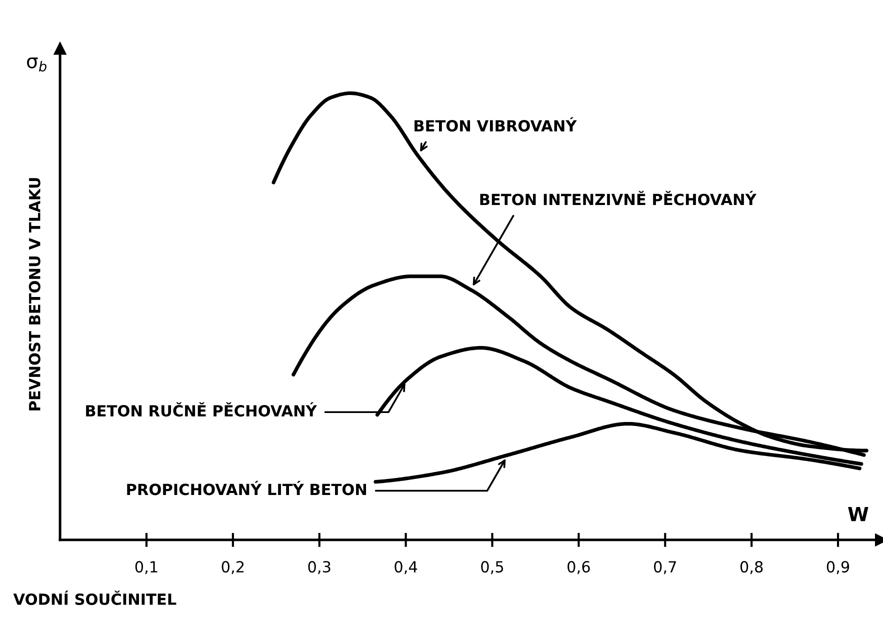 The width and height of the screenshot is (883, 630). I want to click on x-tick-label: 0,3, so click(319, 567).